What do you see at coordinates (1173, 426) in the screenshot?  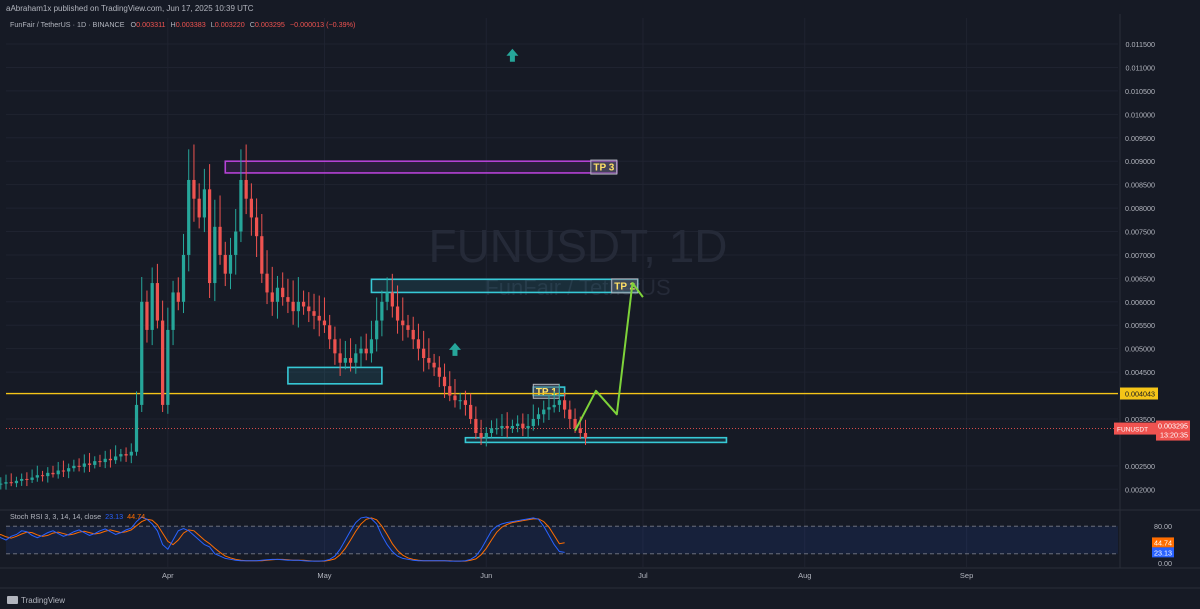 I see `current-price-label: 0.003295` at bounding box center [1173, 426].